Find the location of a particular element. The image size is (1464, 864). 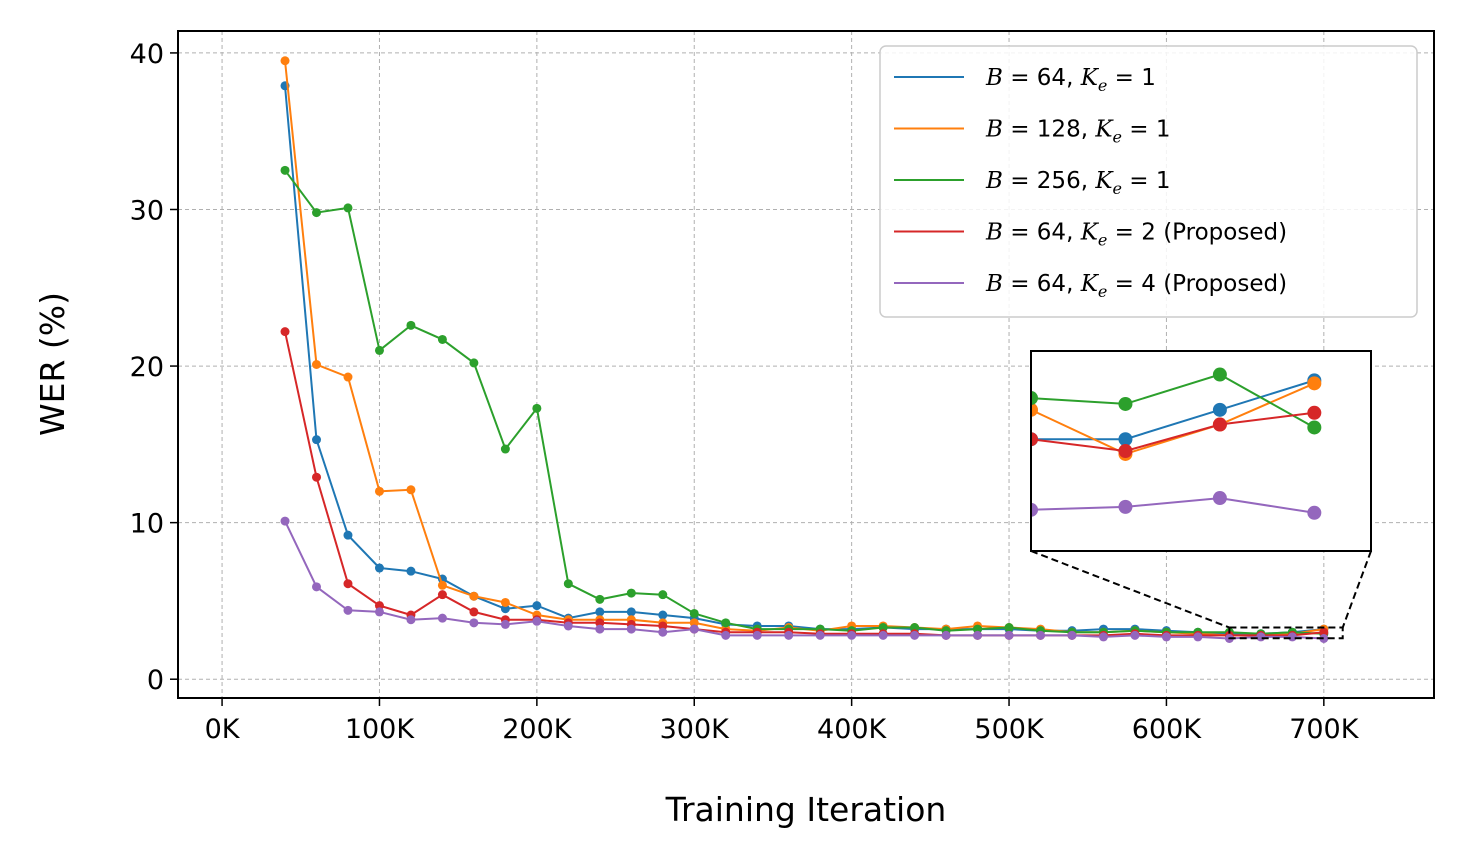

y-tick-label: 40 is located at coordinates (147, 54).